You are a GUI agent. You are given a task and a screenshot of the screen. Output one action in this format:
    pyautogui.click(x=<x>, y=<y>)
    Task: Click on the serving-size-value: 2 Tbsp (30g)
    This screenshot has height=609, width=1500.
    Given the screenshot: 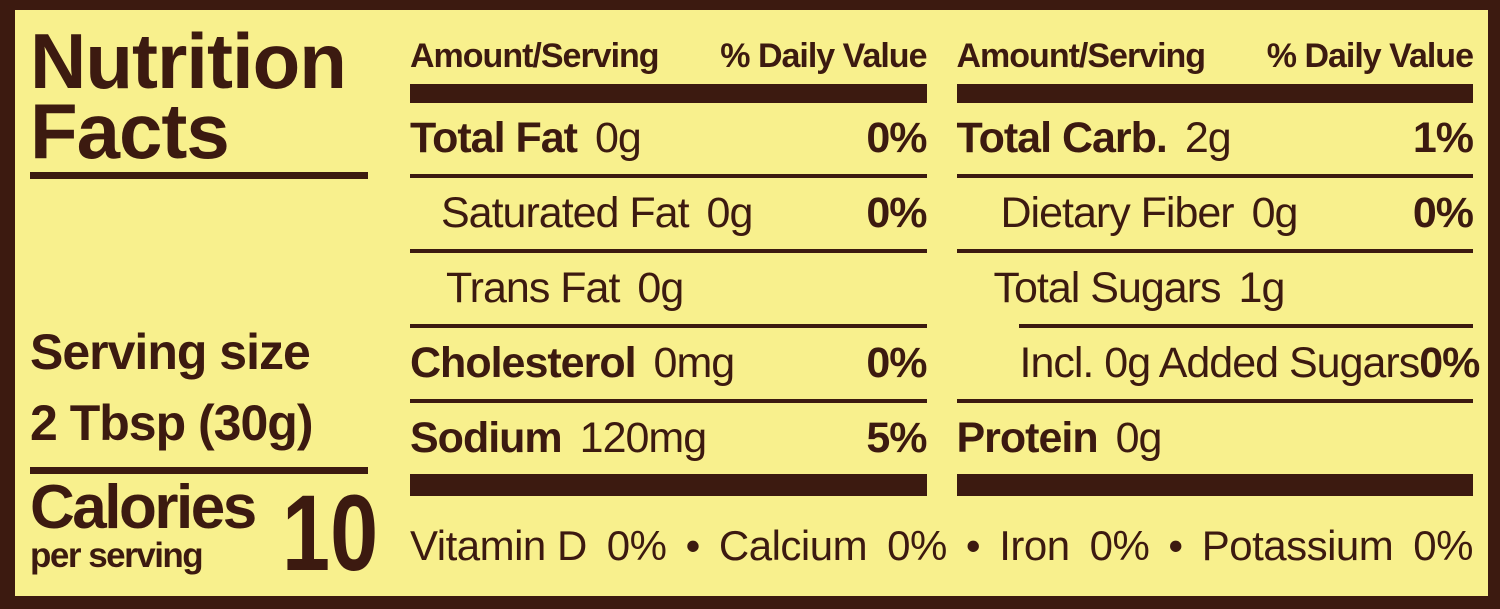 What is the action you would take?
    pyautogui.click(x=171, y=423)
    